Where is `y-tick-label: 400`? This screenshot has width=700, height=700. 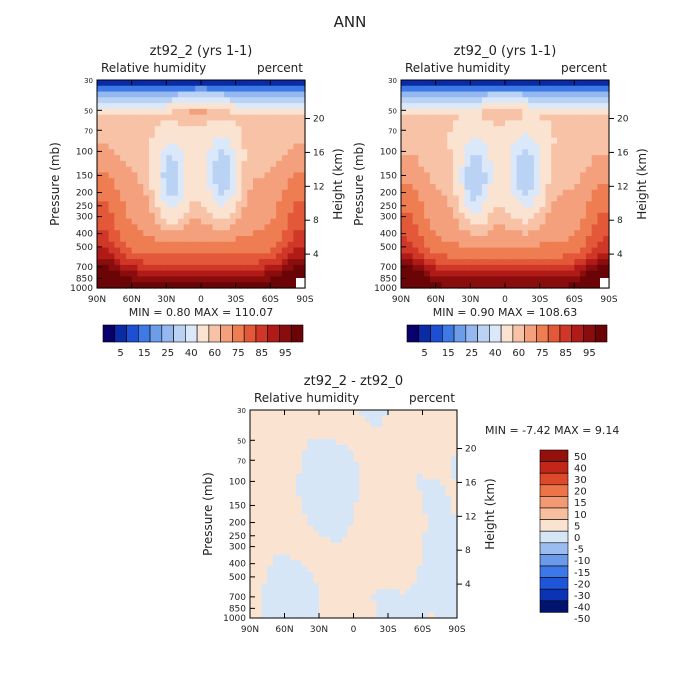 y-tick-label: 400 is located at coordinates (388, 235).